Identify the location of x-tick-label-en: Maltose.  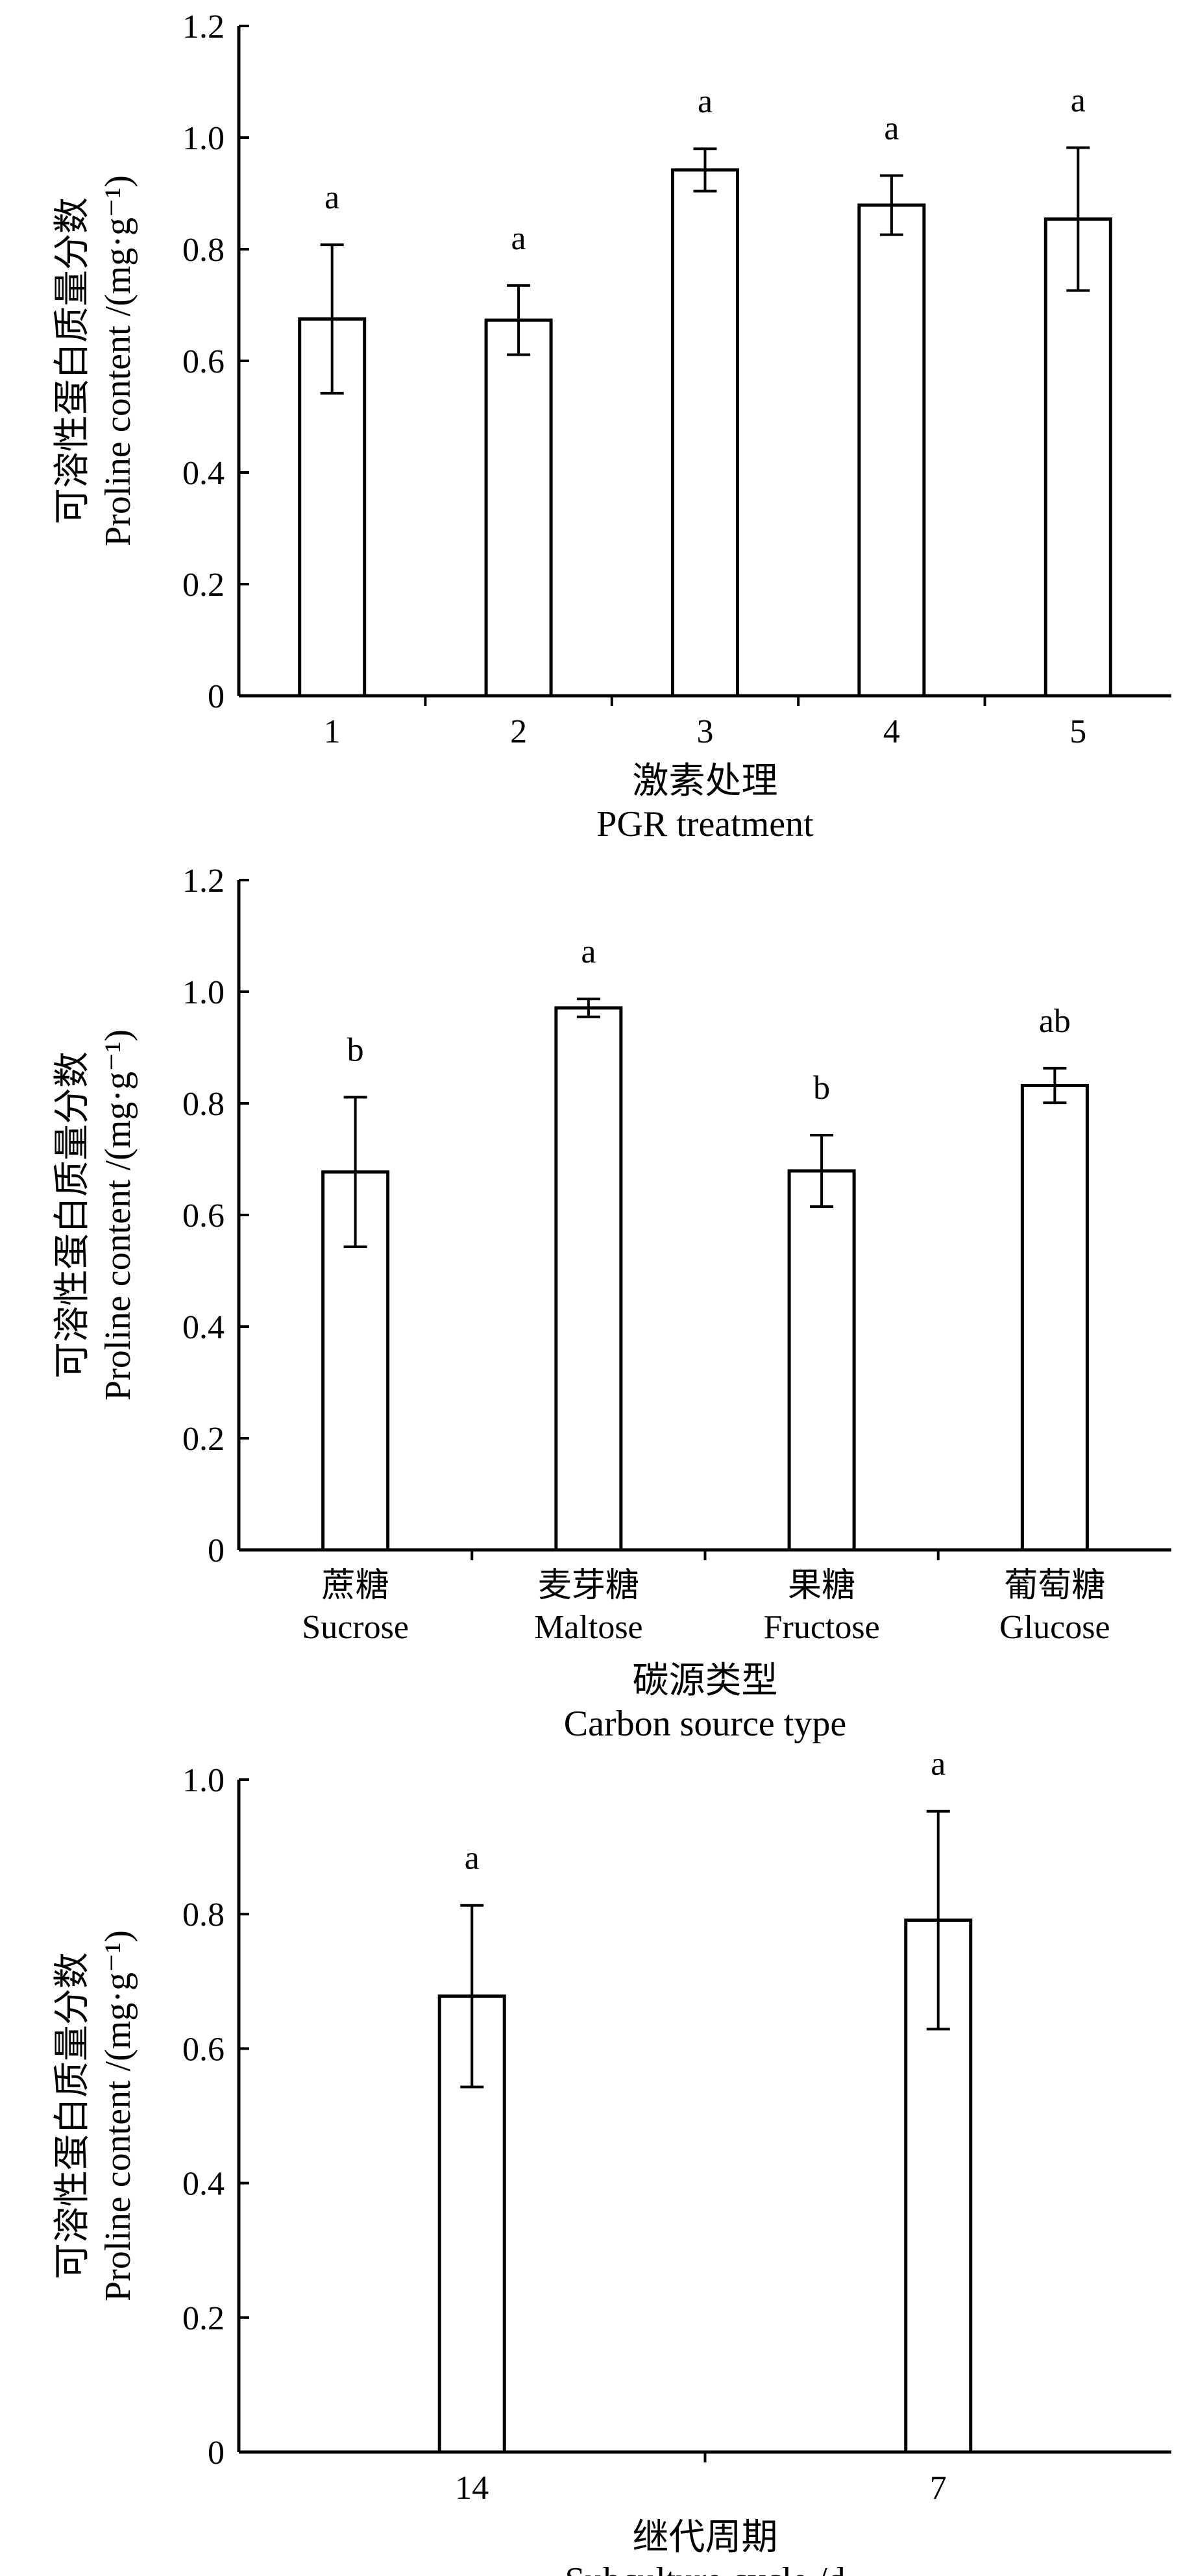
(588, 1627).